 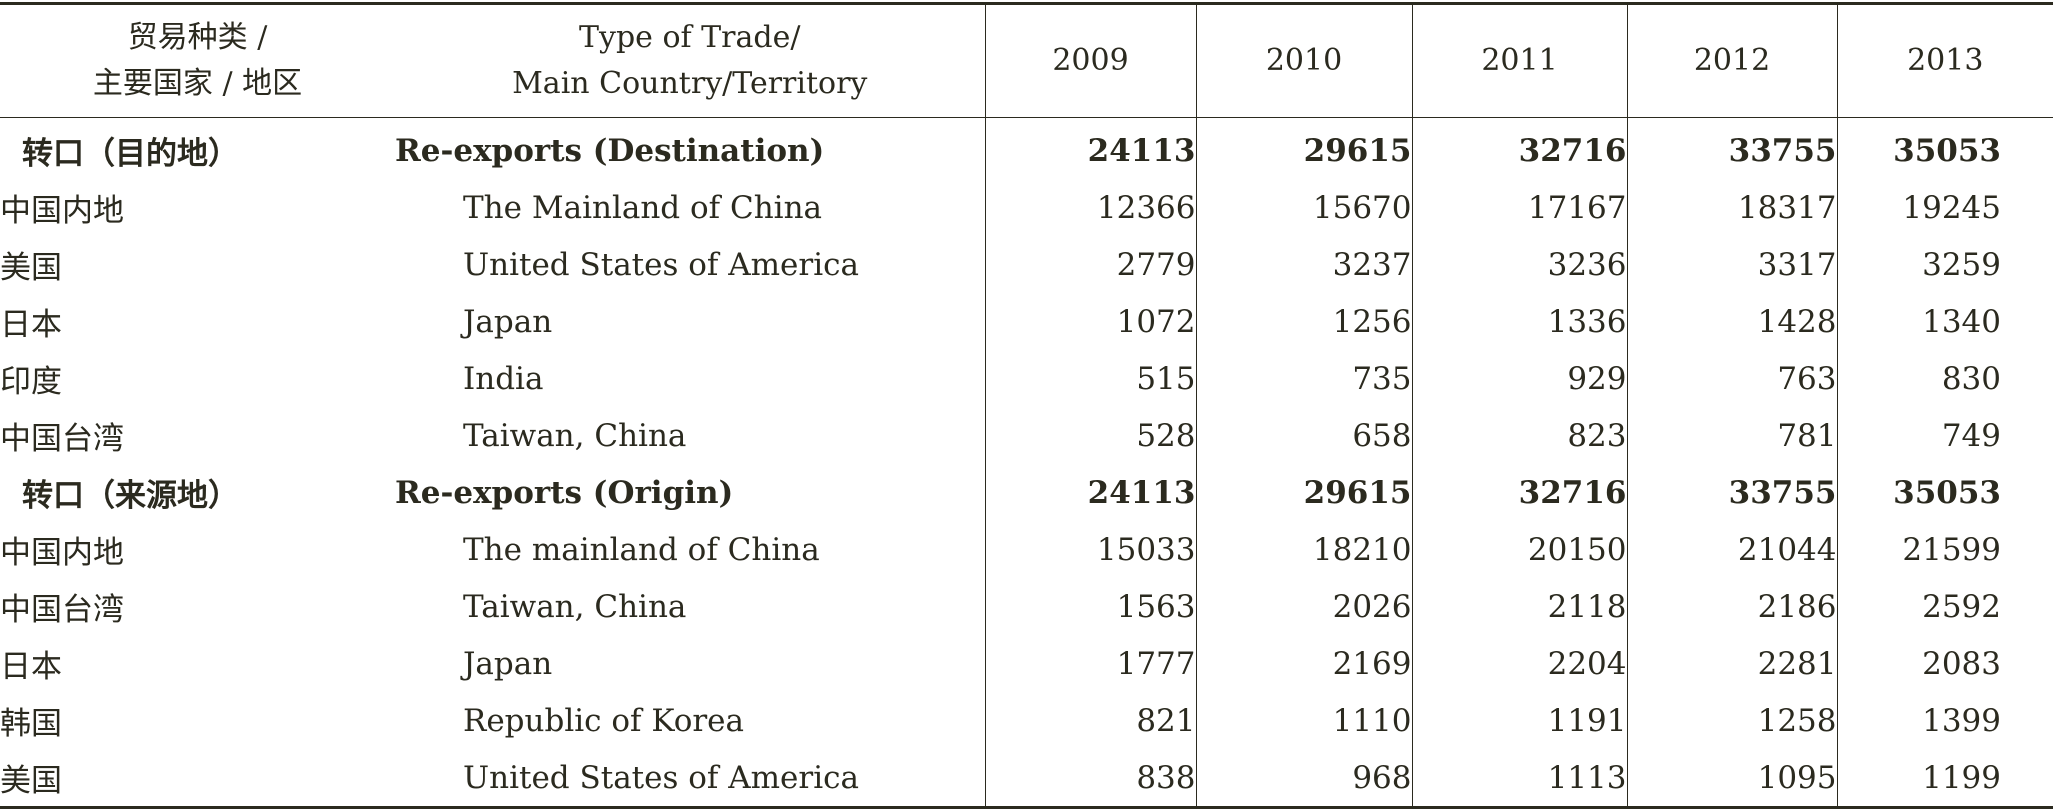 What do you see at coordinates (1519, 663) in the screenshot?
I see `cell-value-2011: 2204` at bounding box center [1519, 663].